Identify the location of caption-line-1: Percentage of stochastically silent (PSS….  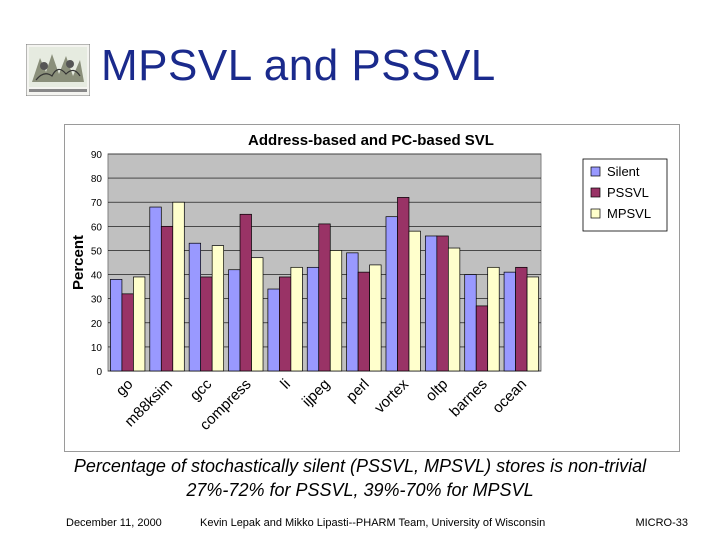
(360, 466).